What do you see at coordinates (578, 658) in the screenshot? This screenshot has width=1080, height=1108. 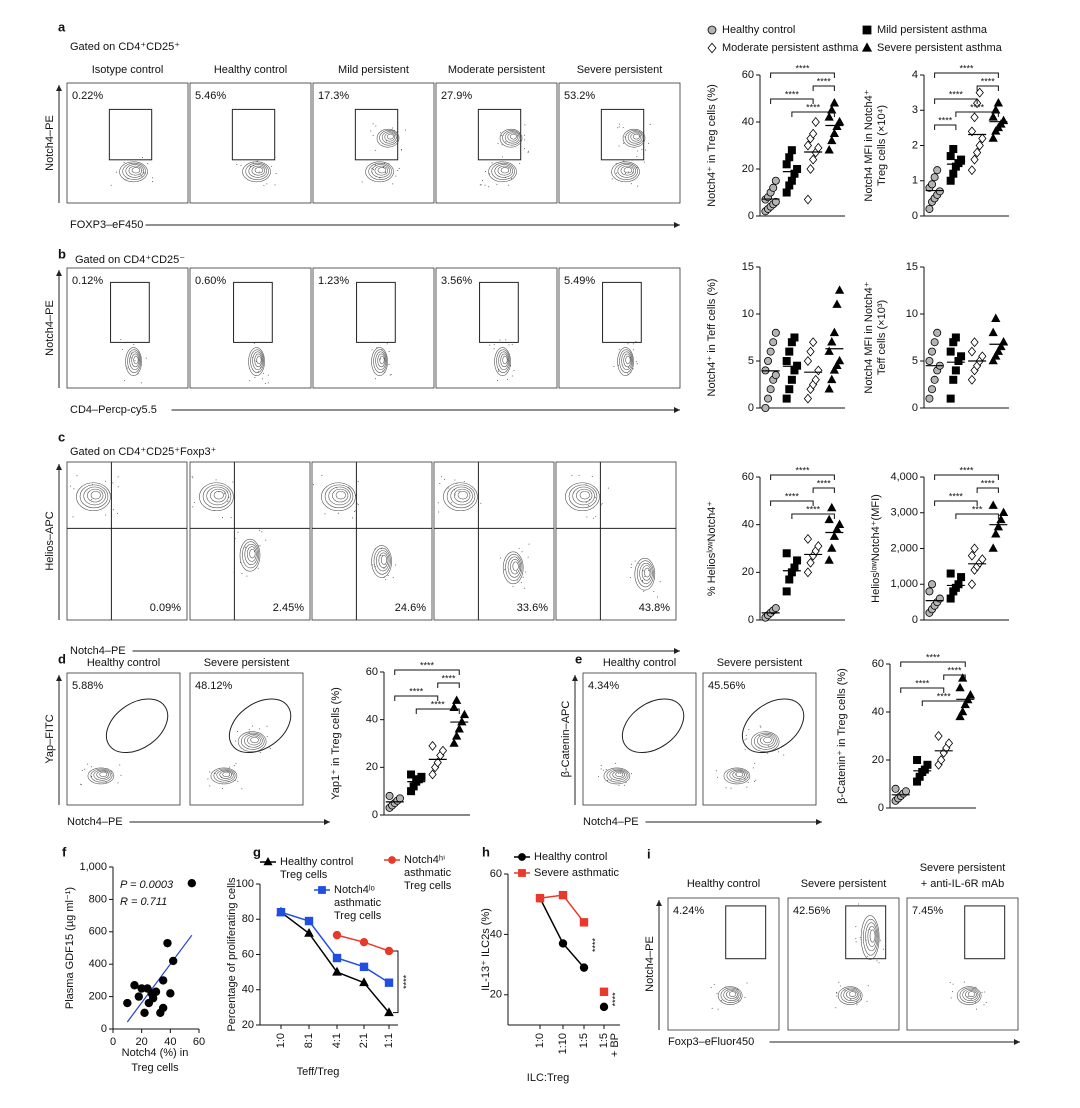 I see `panel-letter: e` at bounding box center [578, 658].